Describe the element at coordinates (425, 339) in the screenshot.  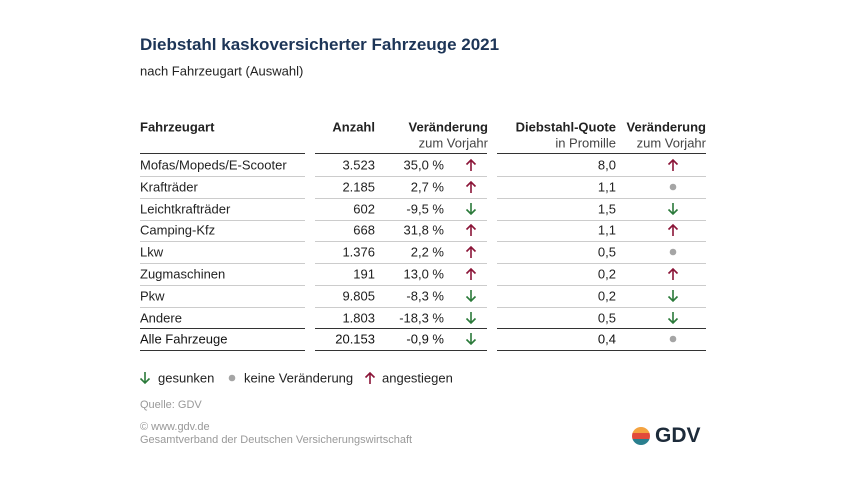
I see `change: -0,9 %` at that location.